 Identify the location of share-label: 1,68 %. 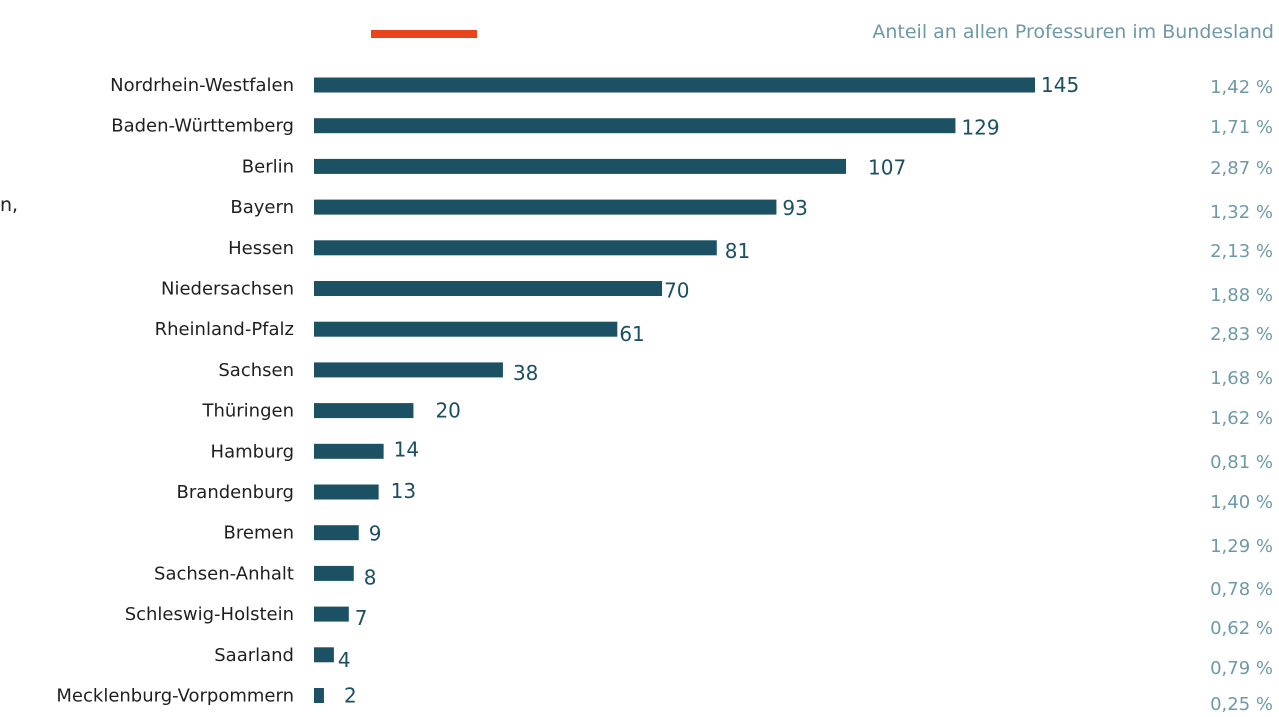
(1241, 378).